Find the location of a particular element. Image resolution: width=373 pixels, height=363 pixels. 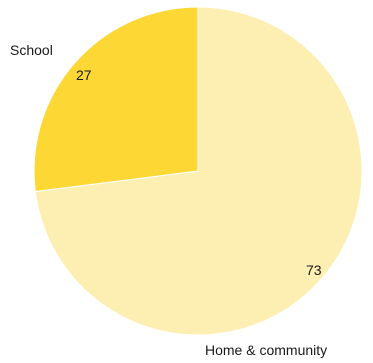

category-label-school: School is located at coordinates (31, 50).